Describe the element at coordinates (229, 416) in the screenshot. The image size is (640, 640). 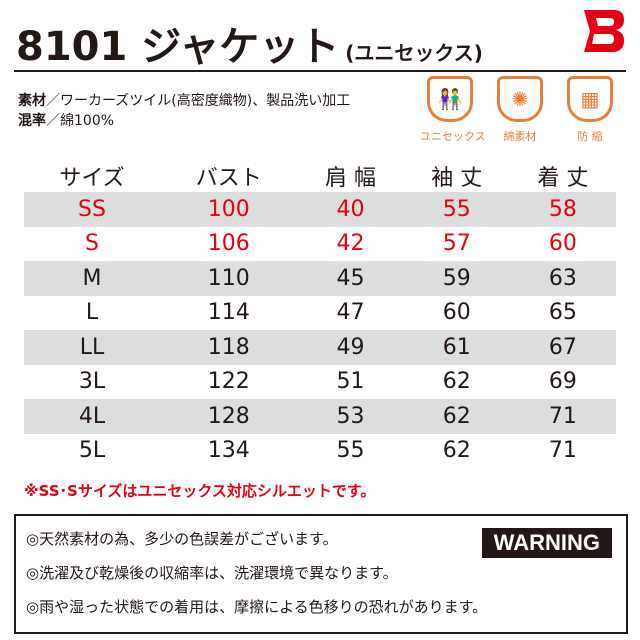
I see `cell-bust: 128` at that location.